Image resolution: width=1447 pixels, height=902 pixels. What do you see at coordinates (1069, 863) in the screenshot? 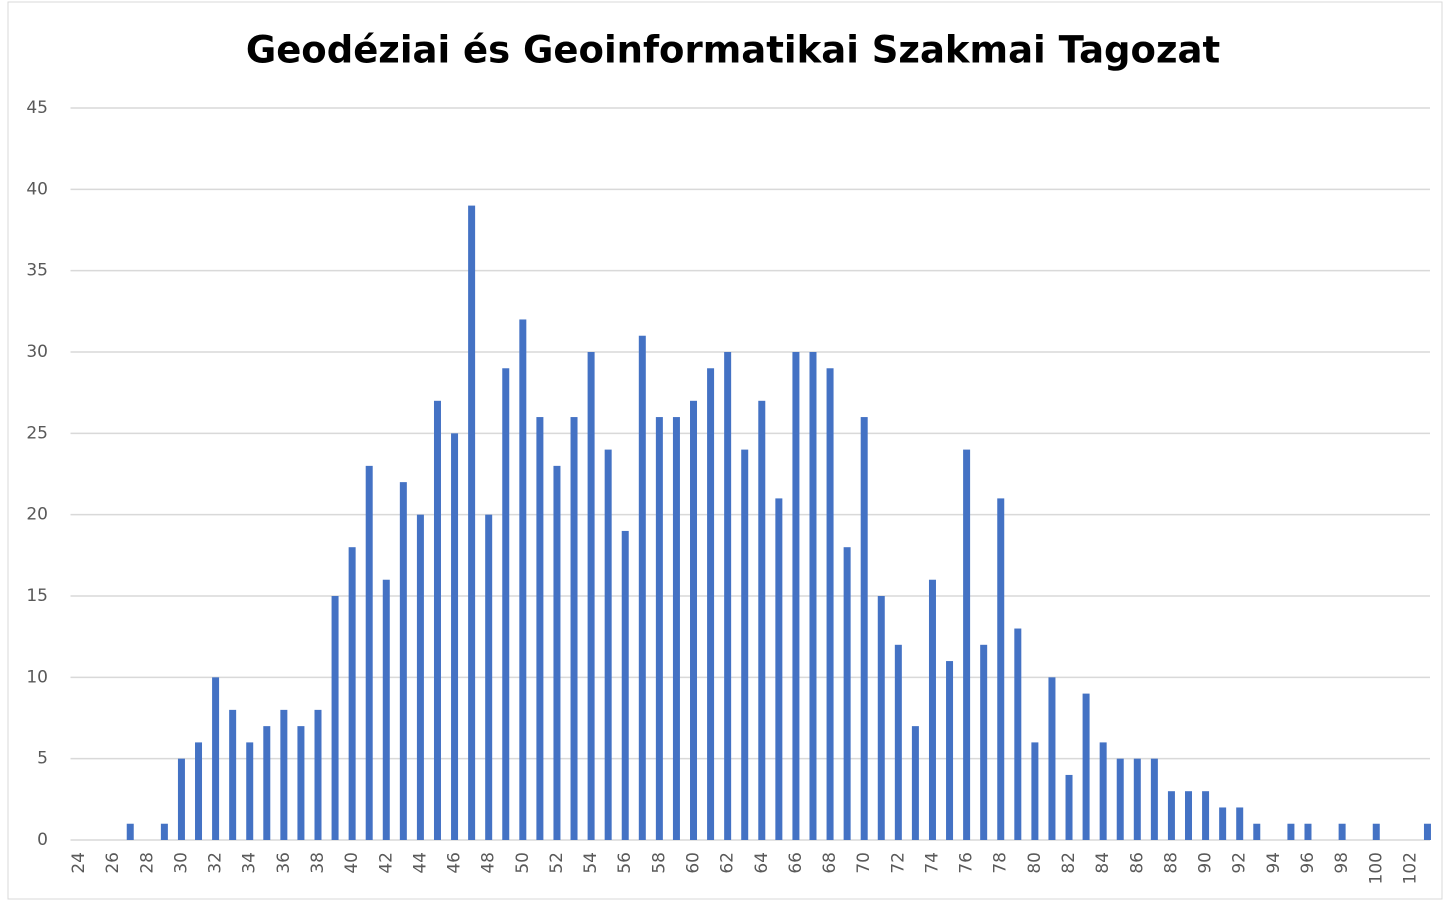
I see `x-tick-label: 82` at bounding box center [1069, 863].